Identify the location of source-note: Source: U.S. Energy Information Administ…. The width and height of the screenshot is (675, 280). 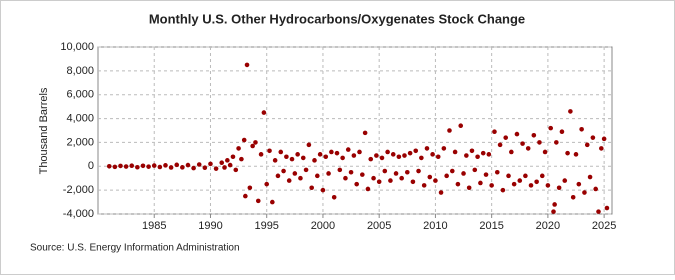
(135, 248).